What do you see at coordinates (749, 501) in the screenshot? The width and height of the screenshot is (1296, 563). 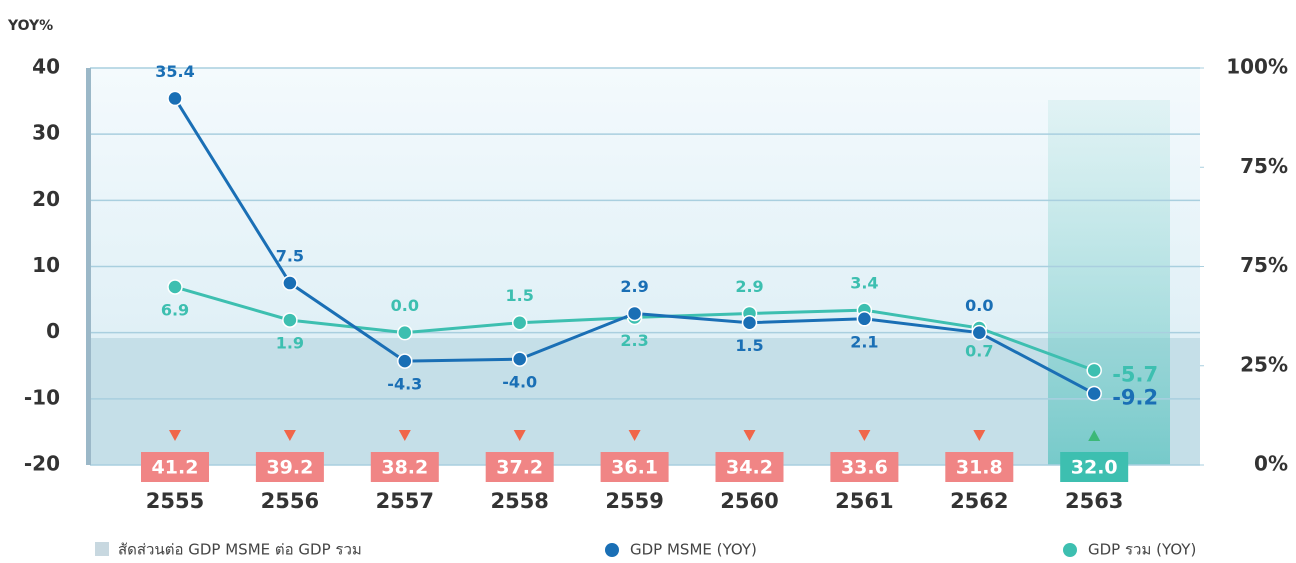 I see `x-tick-label: 2560` at bounding box center [749, 501].